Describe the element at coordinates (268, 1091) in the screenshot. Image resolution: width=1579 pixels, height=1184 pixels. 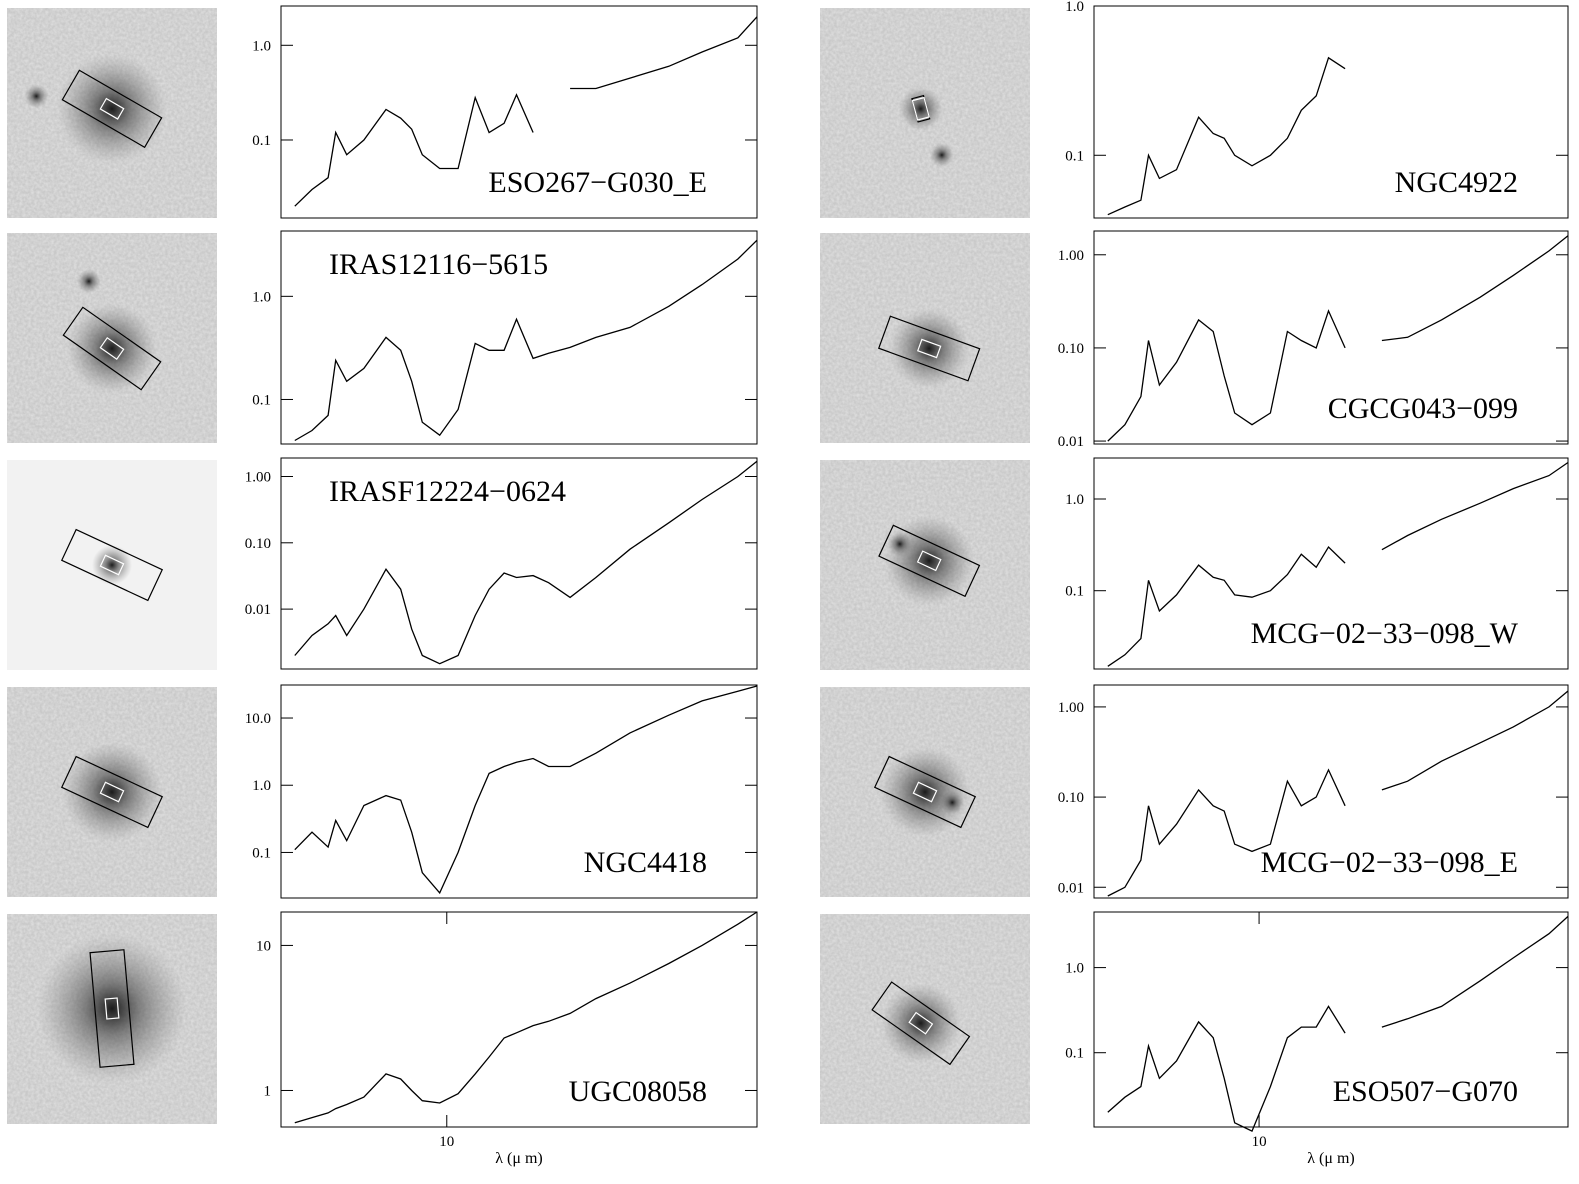
I see `y-tick-label: 1` at that location.